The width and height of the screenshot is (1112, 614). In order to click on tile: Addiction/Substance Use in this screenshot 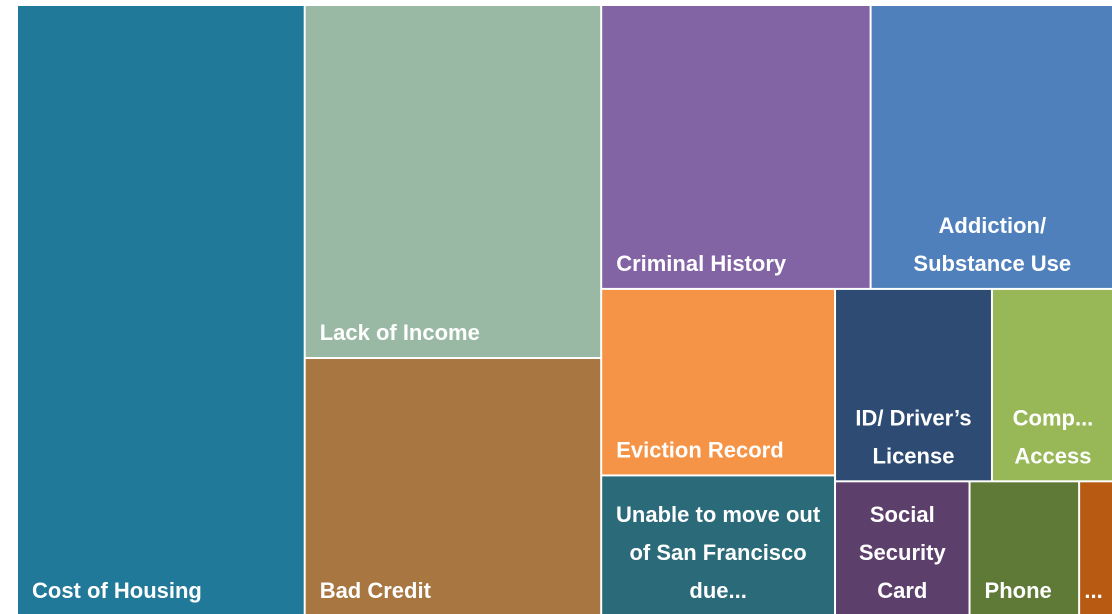, I will do `click(991, 147)`.